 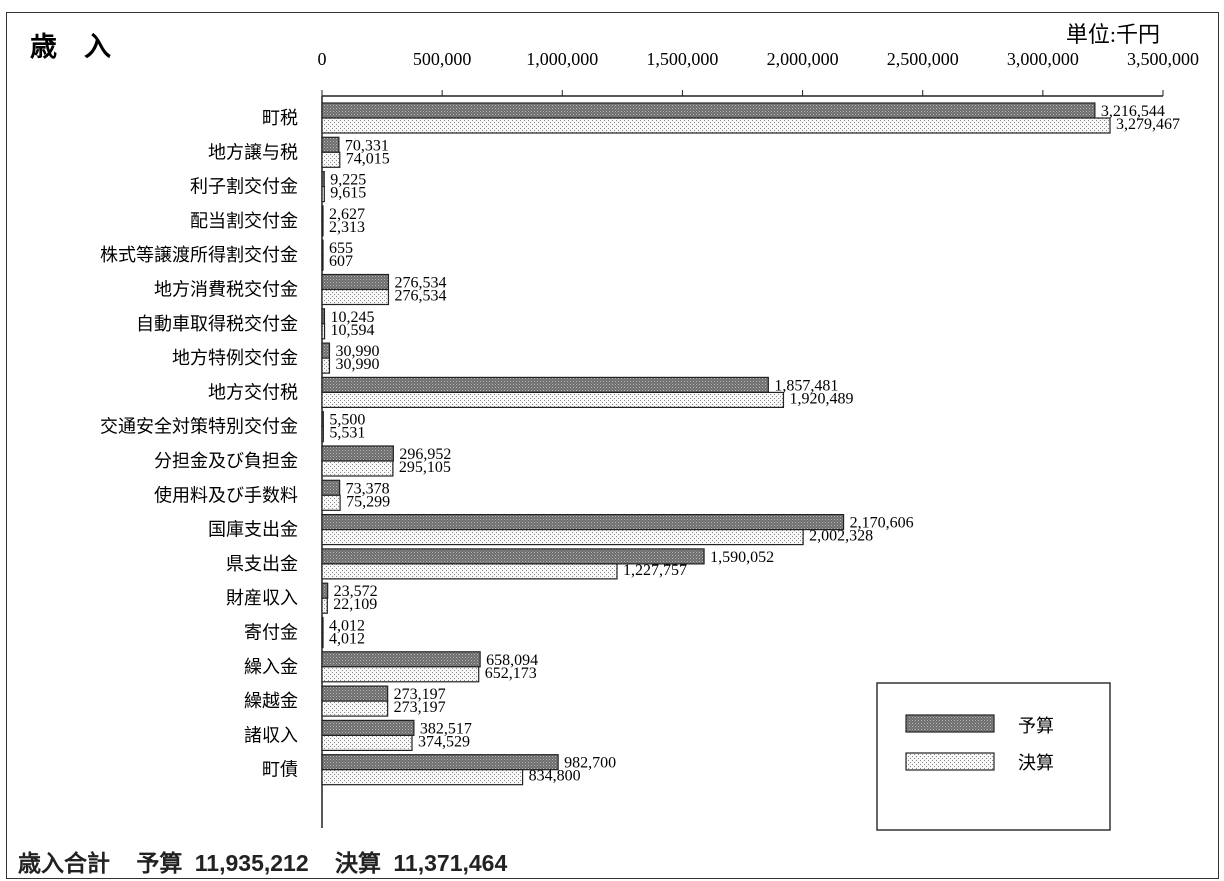 I want to click on budget-value-label: 658,094, so click(x=512, y=660).